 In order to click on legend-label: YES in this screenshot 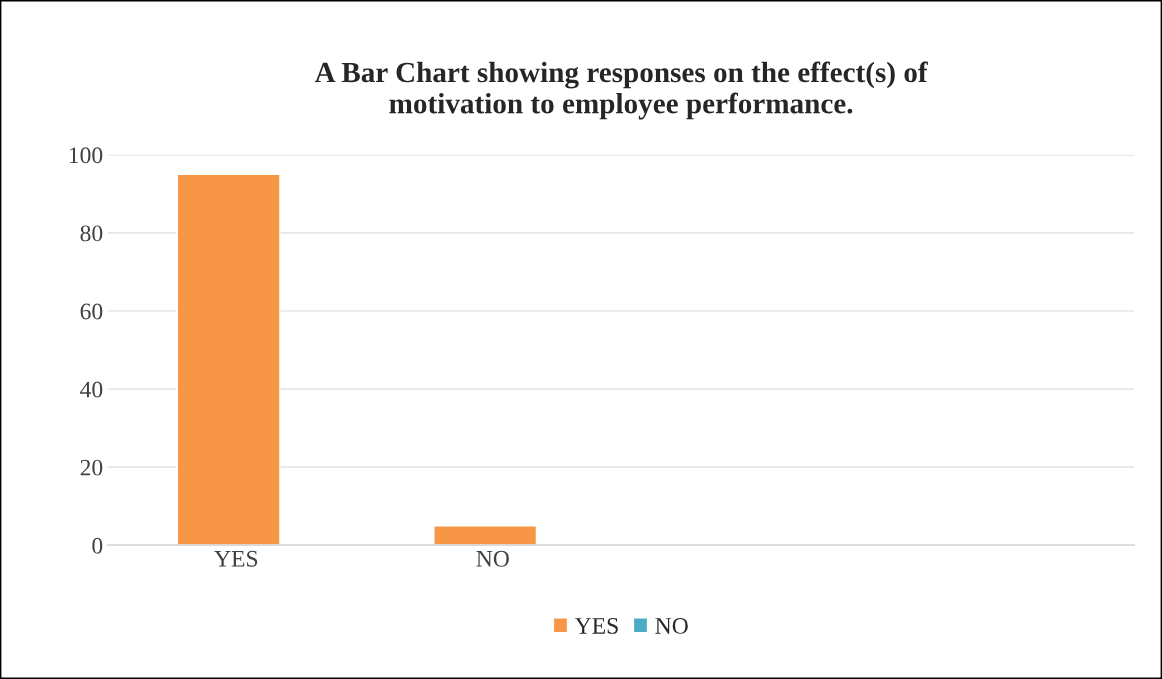, I will do `click(596, 625)`.